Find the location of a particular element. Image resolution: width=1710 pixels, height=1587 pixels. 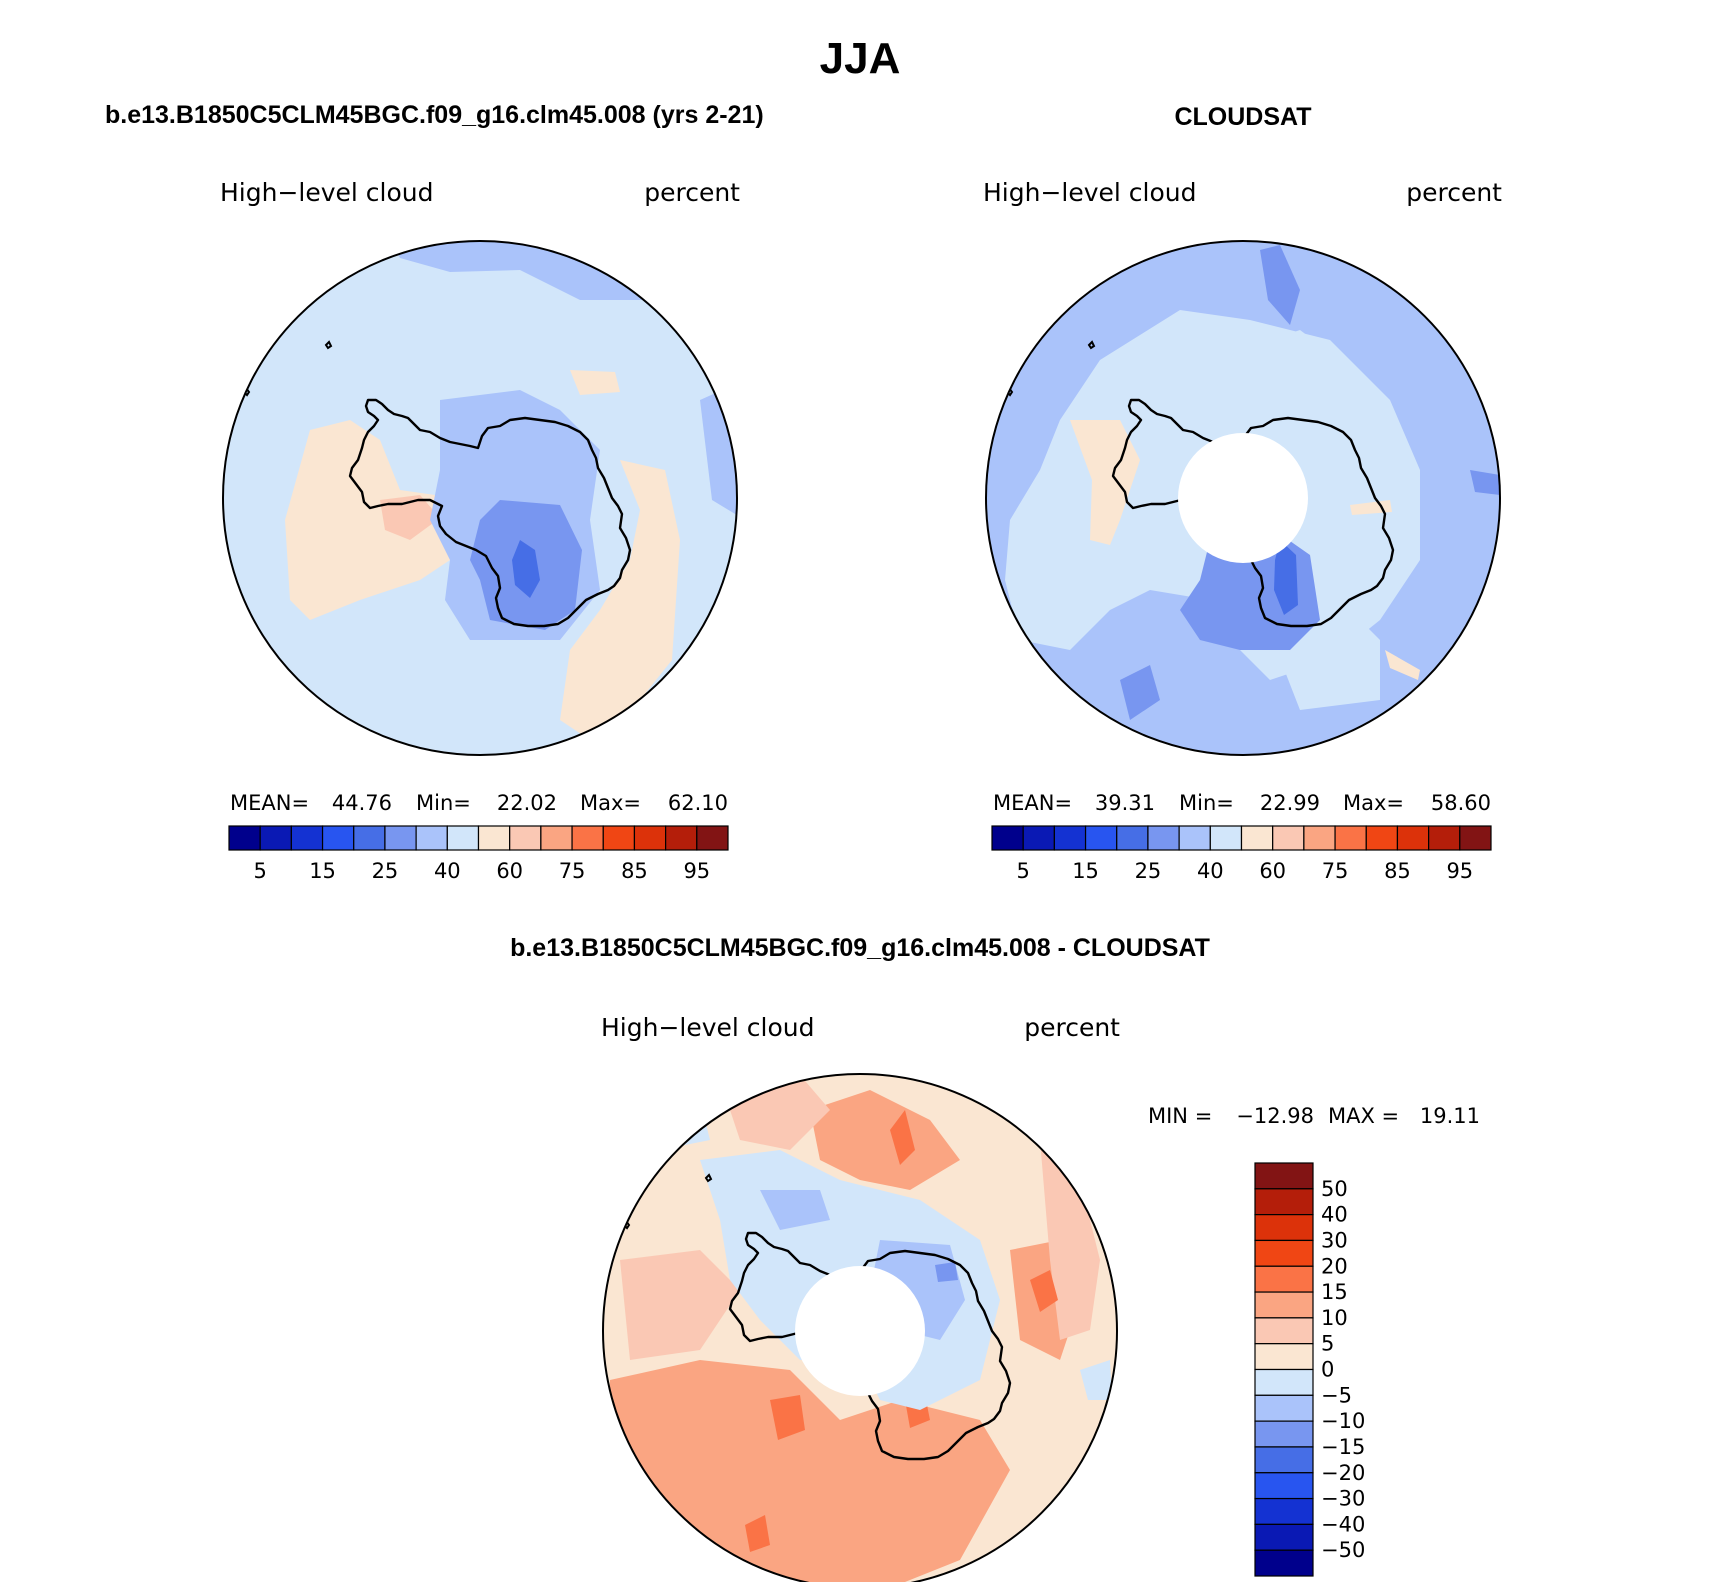

colorbar-tick-label: 40 is located at coordinates (1210, 871).